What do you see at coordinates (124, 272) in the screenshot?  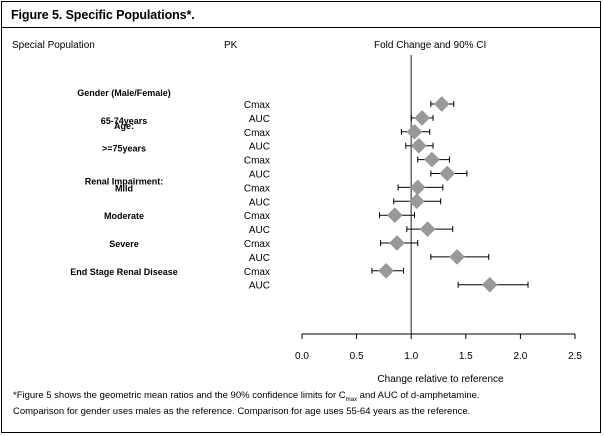 I see `group-label: End Stage Renal Disease` at bounding box center [124, 272].